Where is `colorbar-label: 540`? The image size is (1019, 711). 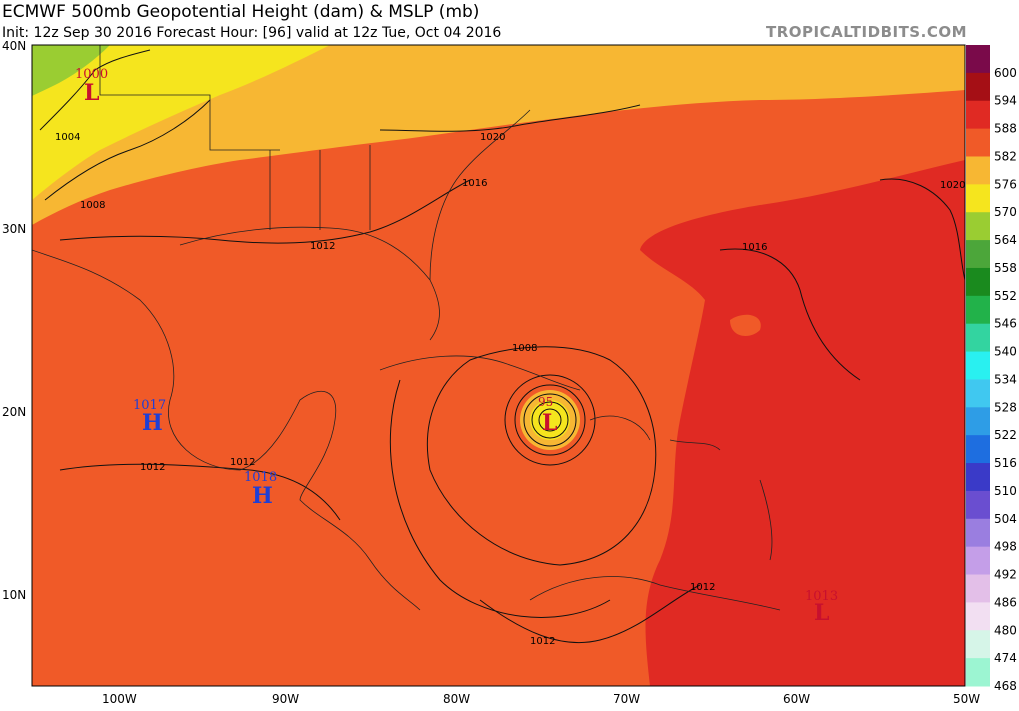 colorbar-label: 540 is located at coordinates (1005, 352).